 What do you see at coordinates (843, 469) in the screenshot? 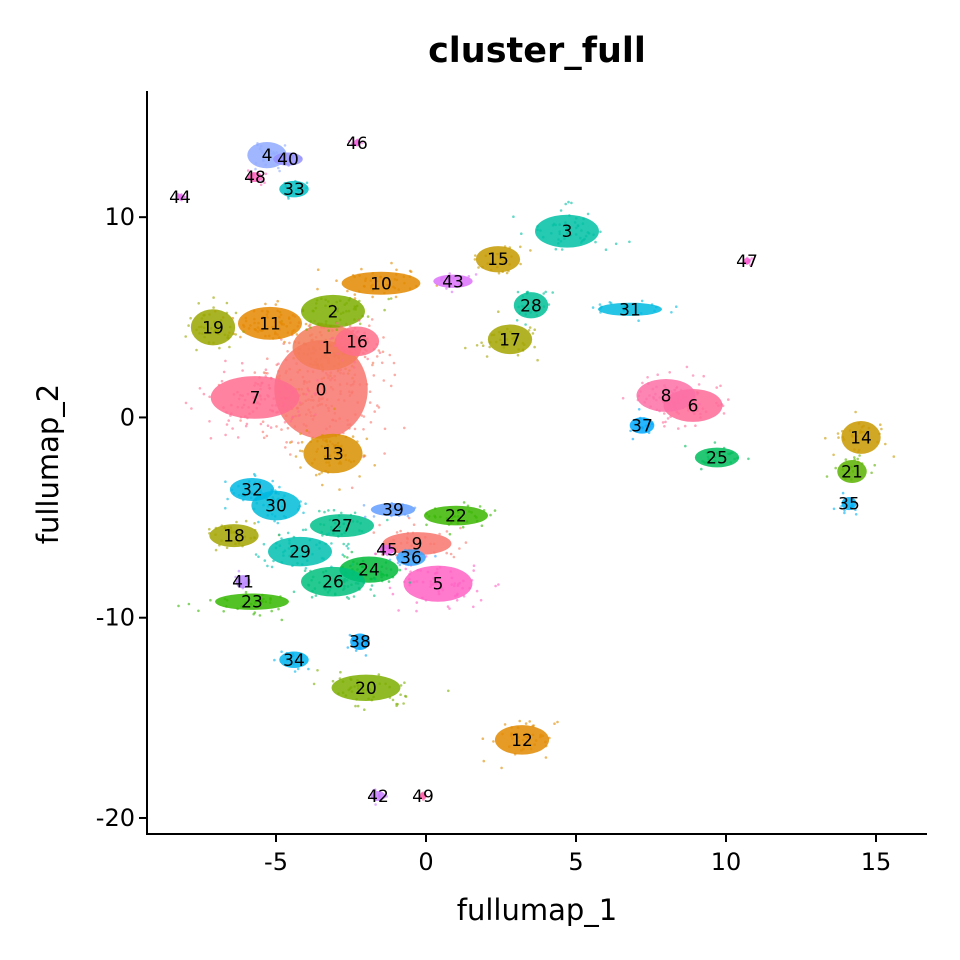
I see `cluster-21-point` at bounding box center [843, 469].